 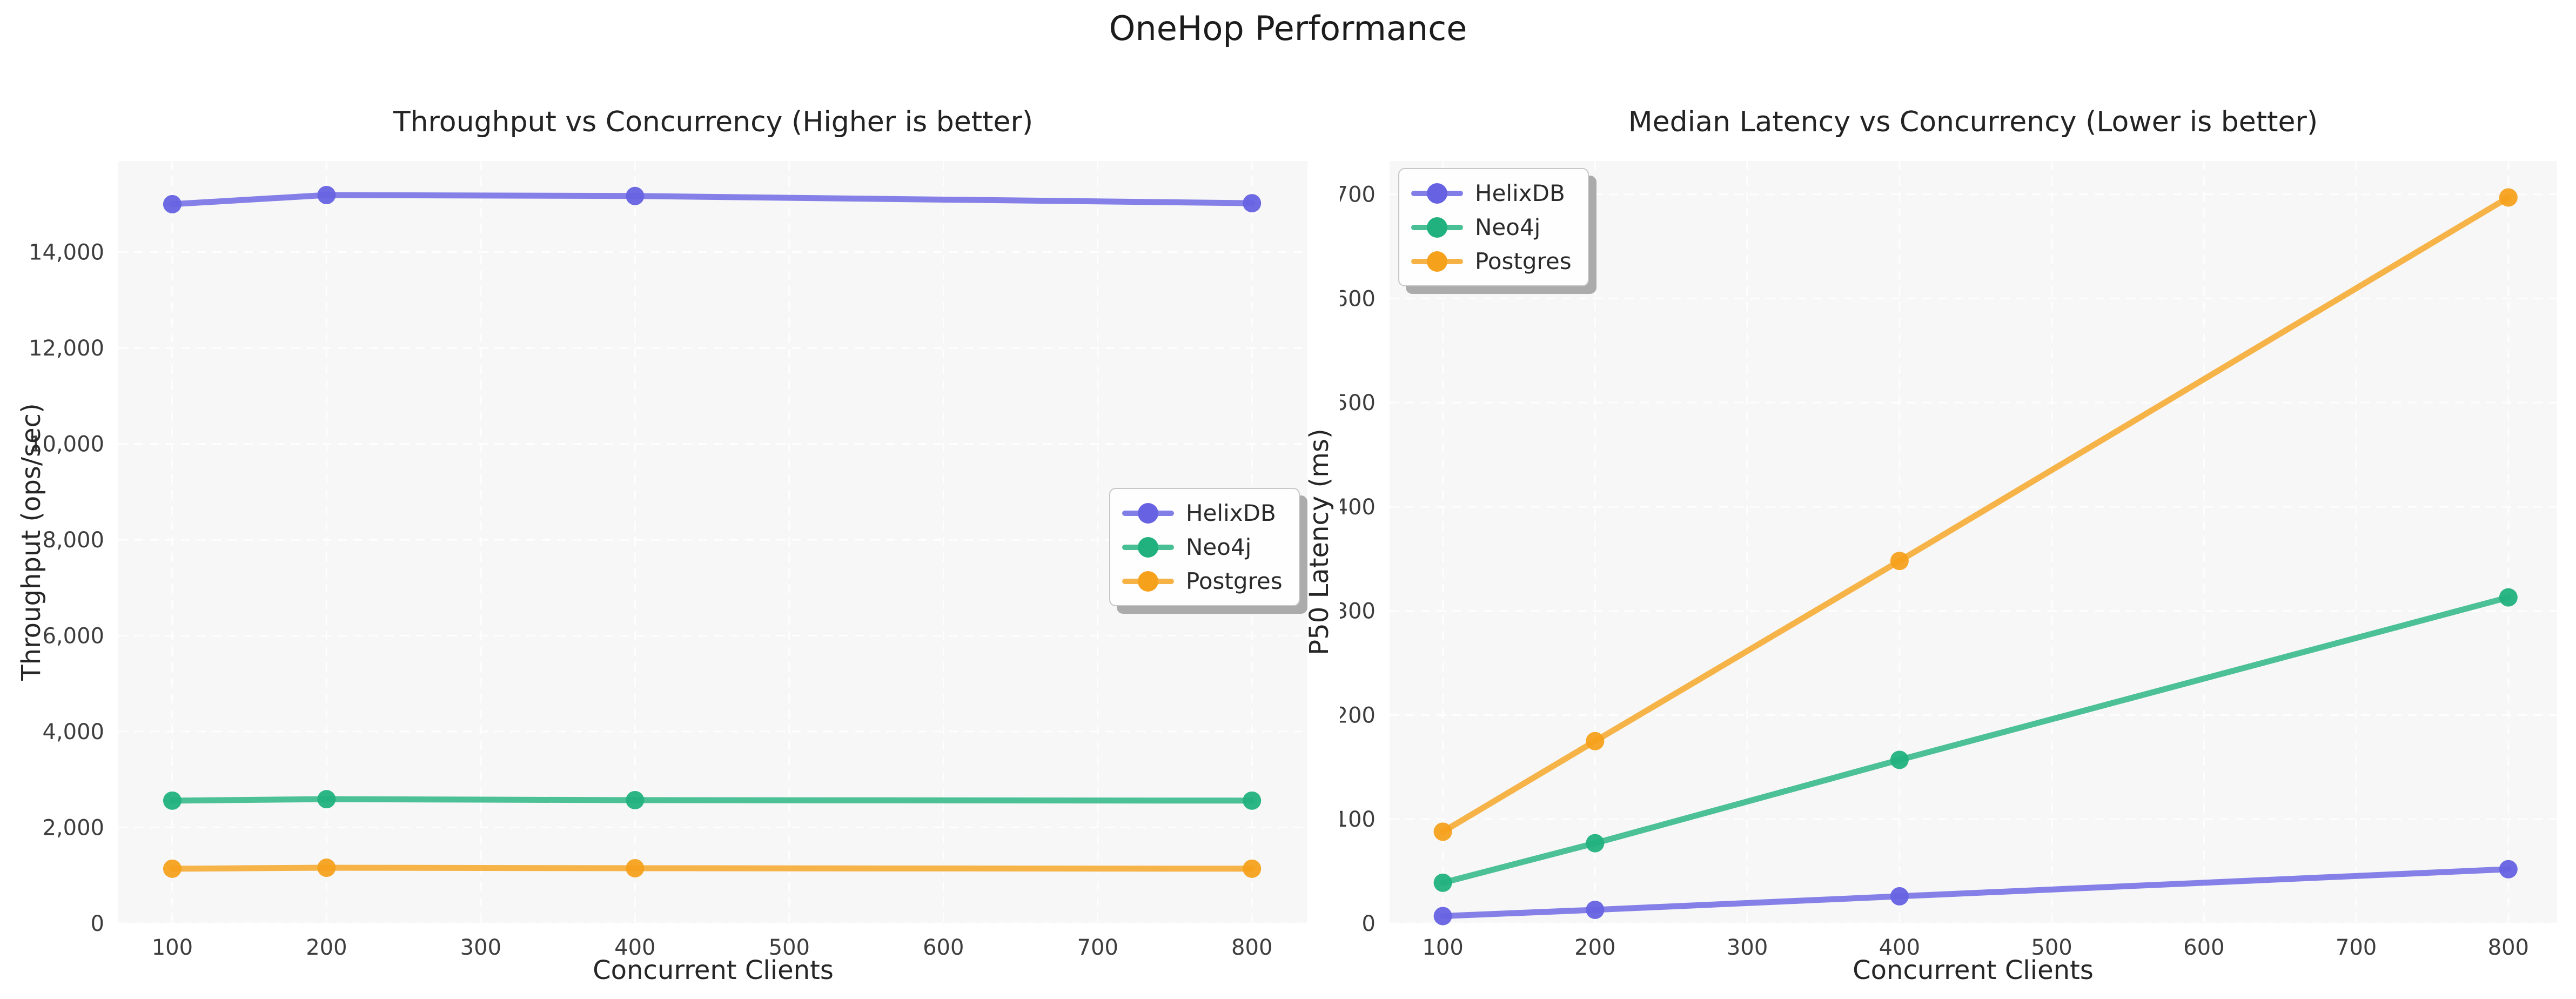 What do you see at coordinates (712, 800) in the screenshot?
I see `throughput-line-neo4j` at bounding box center [712, 800].